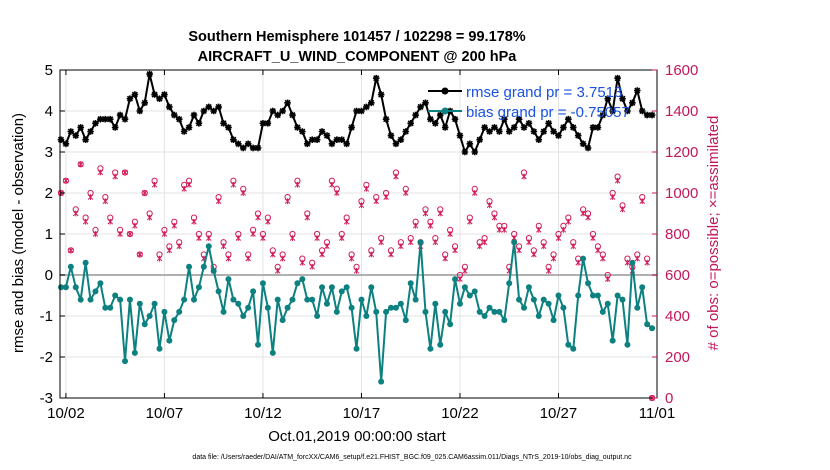 The width and height of the screenshot is (830, 470). I want to click on y-left-tick-label: 2, so click(49, 193).